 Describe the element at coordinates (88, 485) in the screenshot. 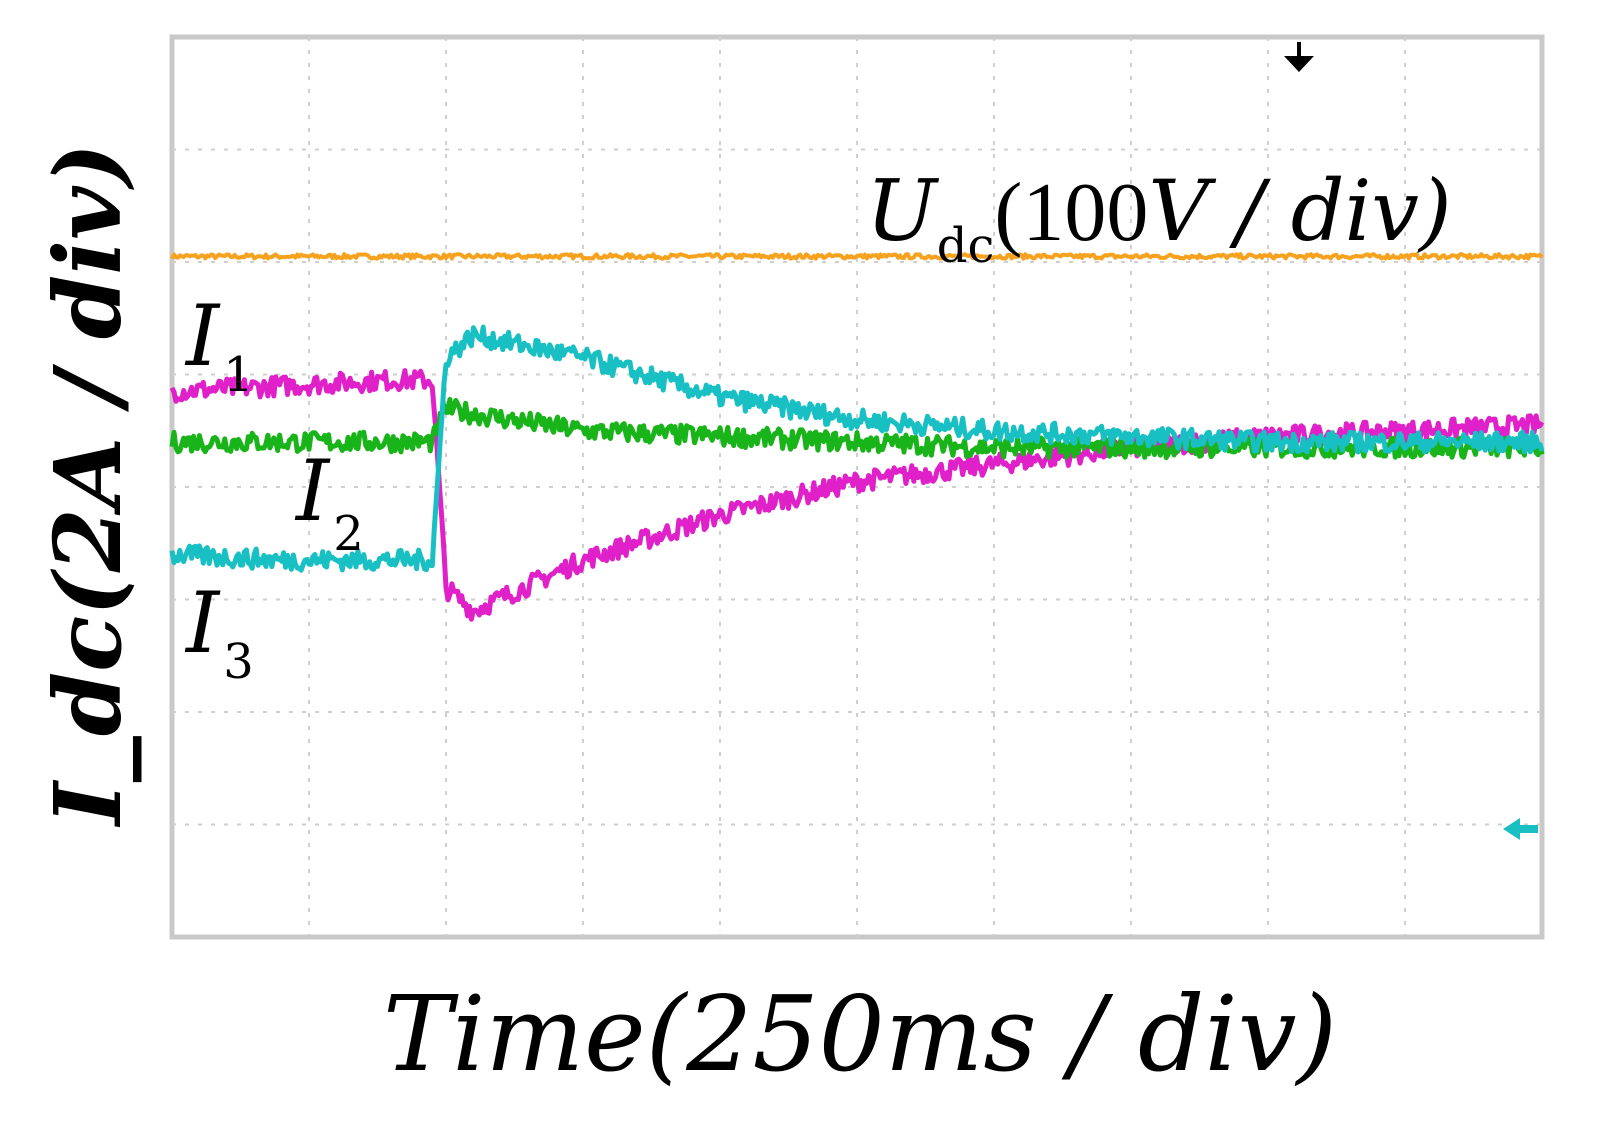

I see `y-axis-label: I_dc(2A / div)` at that location.